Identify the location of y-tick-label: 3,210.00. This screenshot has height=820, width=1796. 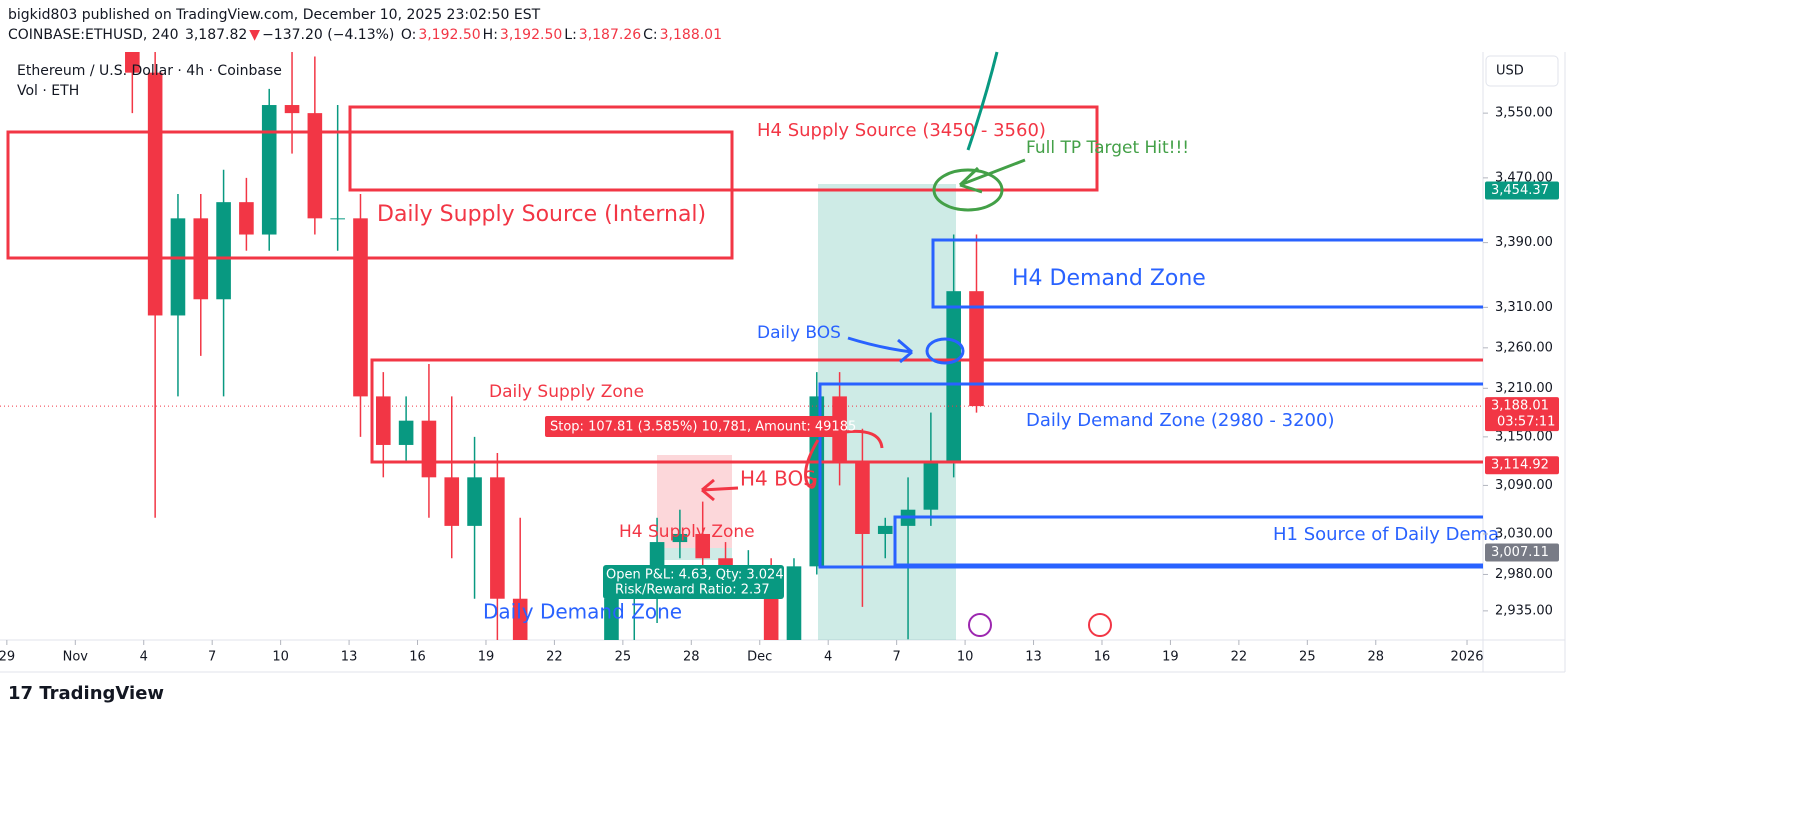
(1524, 388).